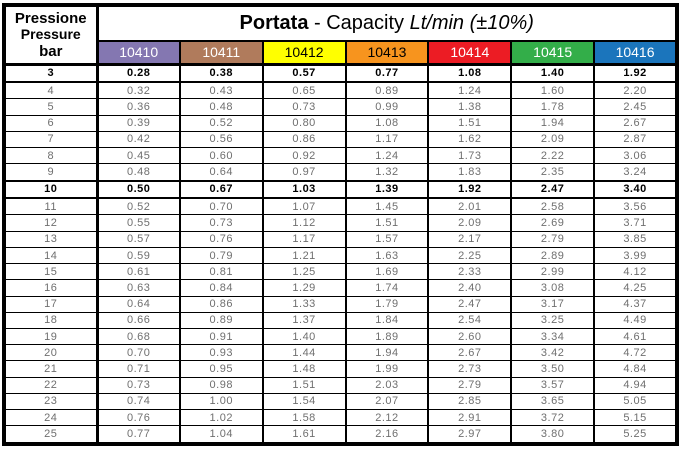  What do you see at coordinates (51, 35) in the screenshot?
I see `pressure-header-cell: Pressione Pressure bar` at bounding box center [51, 35].